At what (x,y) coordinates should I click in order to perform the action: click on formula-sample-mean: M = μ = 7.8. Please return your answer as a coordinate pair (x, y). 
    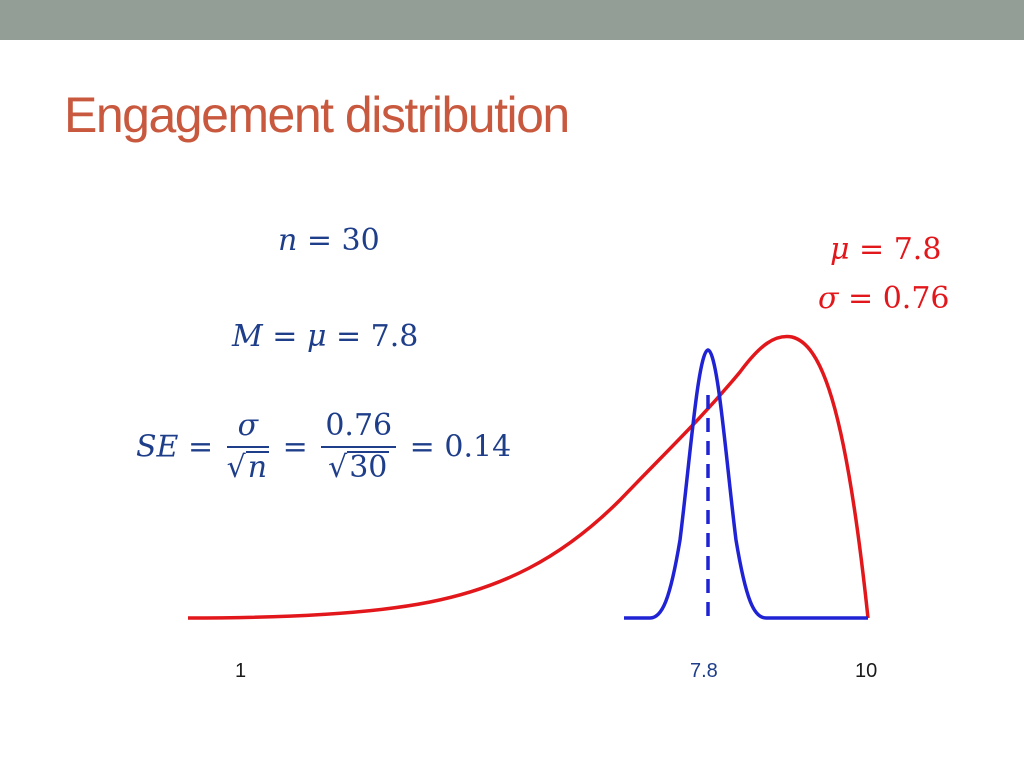
    Looking at the image, I should click on (325, 336).